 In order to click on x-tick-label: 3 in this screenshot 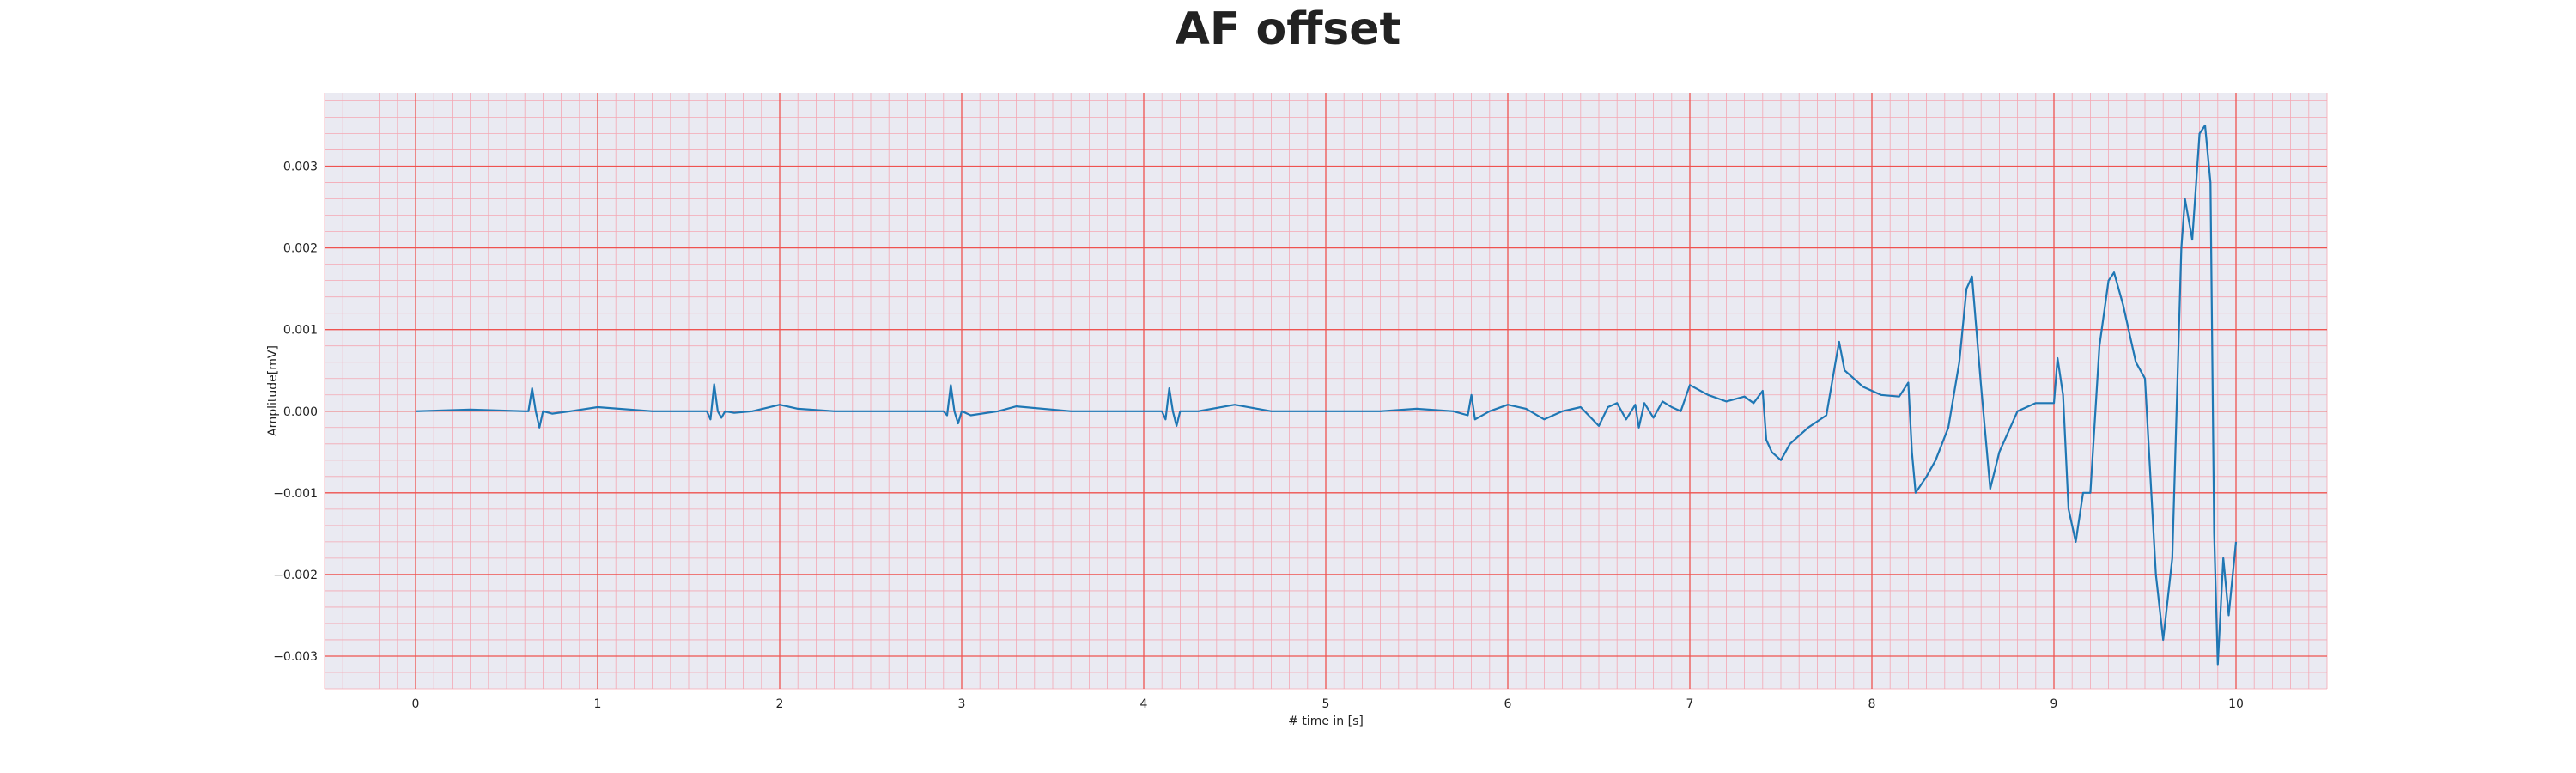, I will do `click(962, 704)`.